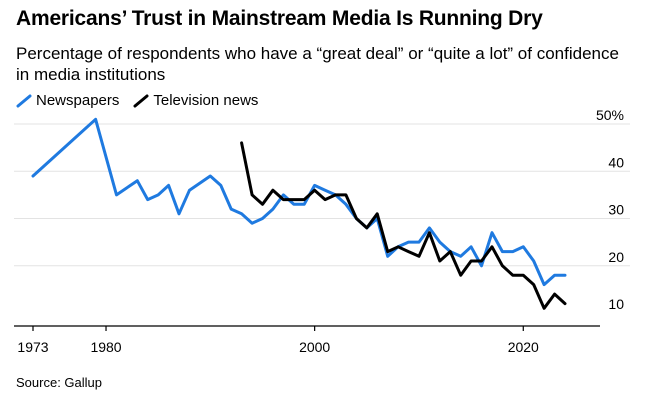 This screenshot has height=408, width=652. What do you see at coordinates (78, 100) in the screenshot?
I see `legend-label-newspapers: Newspapers` at bounding box center [78, 100].